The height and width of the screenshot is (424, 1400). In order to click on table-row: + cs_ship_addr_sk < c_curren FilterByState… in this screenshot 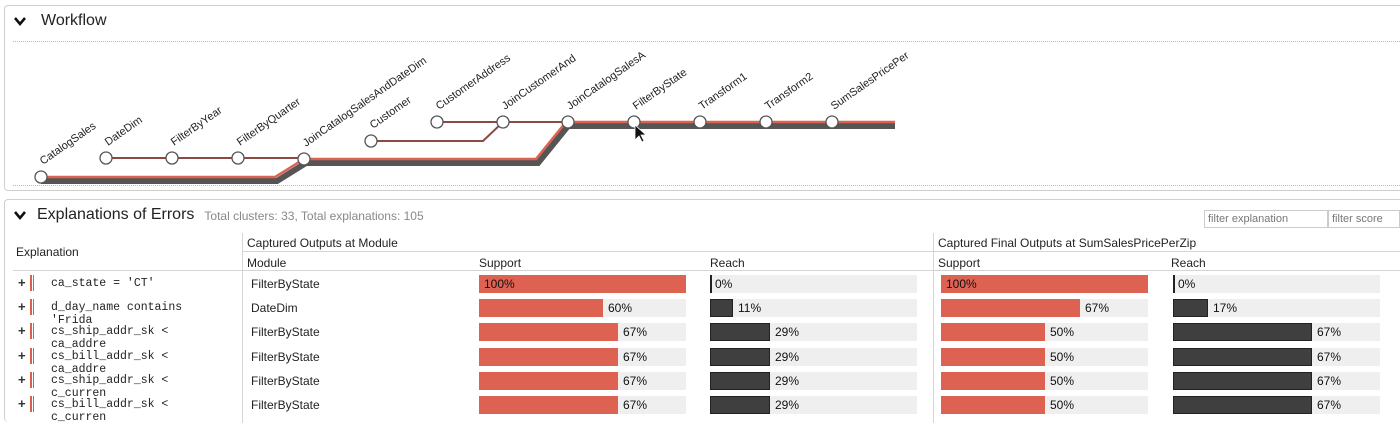, I will do `click(706, 385)`.